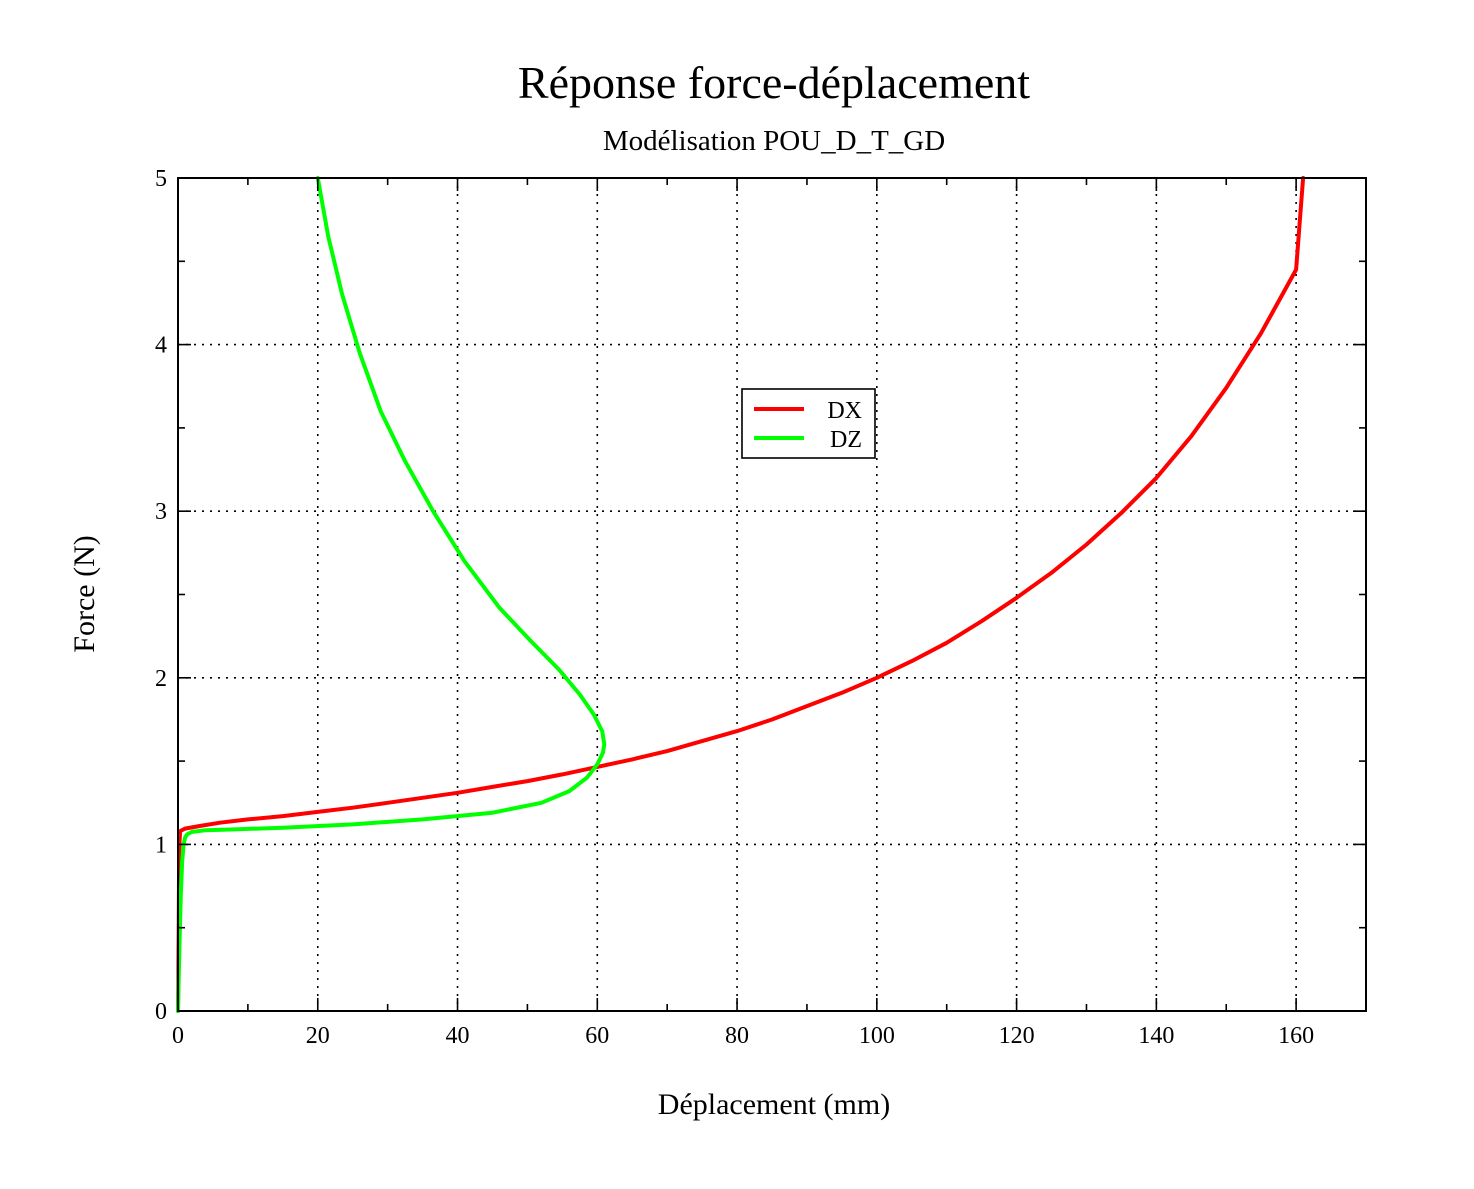 Image resolution: width=1474 pixels, height=1189 pixels. What do you see at coordinates (161, 346) in the screenshot?
I see `y-tick-label: 4` at bounding box center [161, 346].